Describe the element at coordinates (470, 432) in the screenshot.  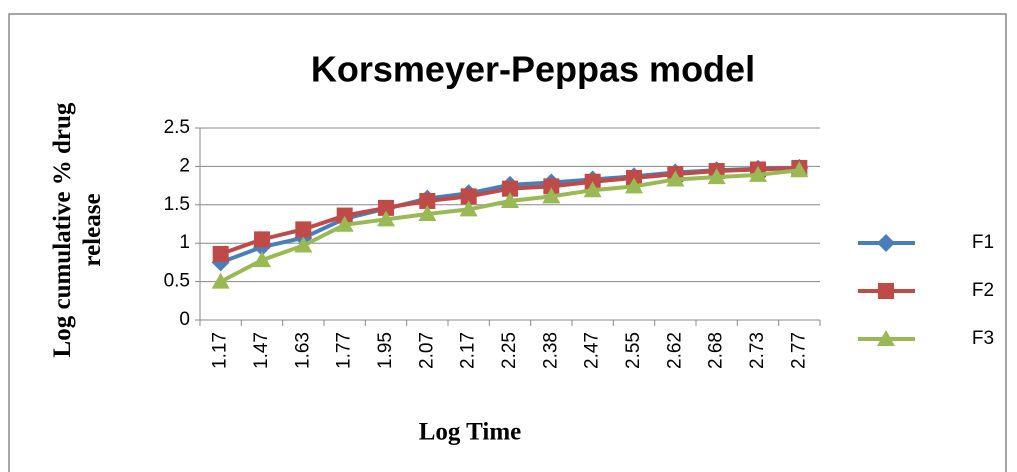
I see `x-axis-label: Log Time` at that location.